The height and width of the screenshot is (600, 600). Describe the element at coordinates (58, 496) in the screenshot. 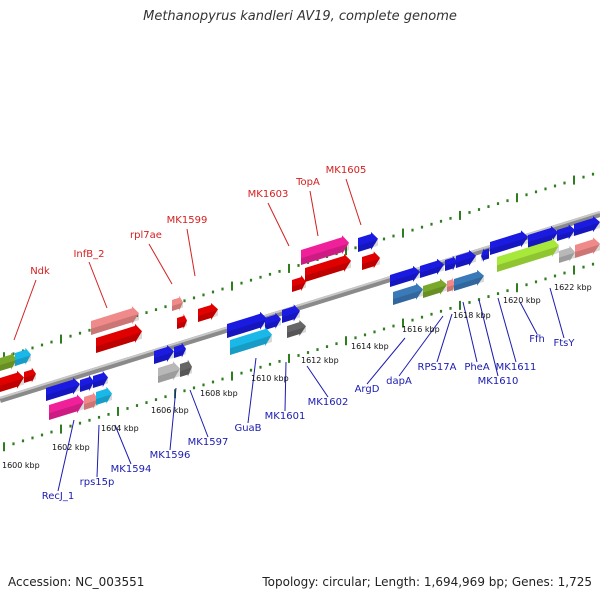

I see `bottom-gene-label: RecJ_1` at that location.